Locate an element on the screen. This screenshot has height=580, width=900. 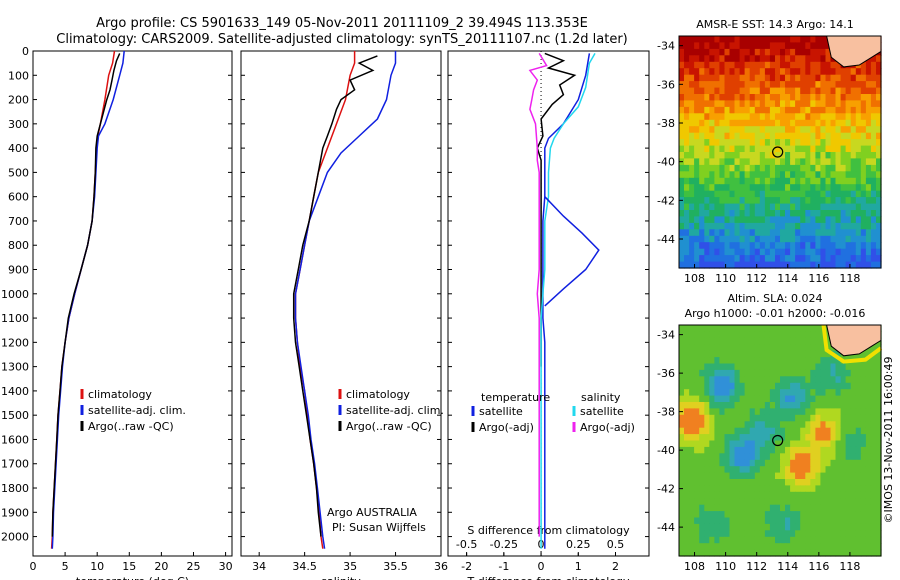
y-tick-label: -42 is located at coordinates (666, 489).